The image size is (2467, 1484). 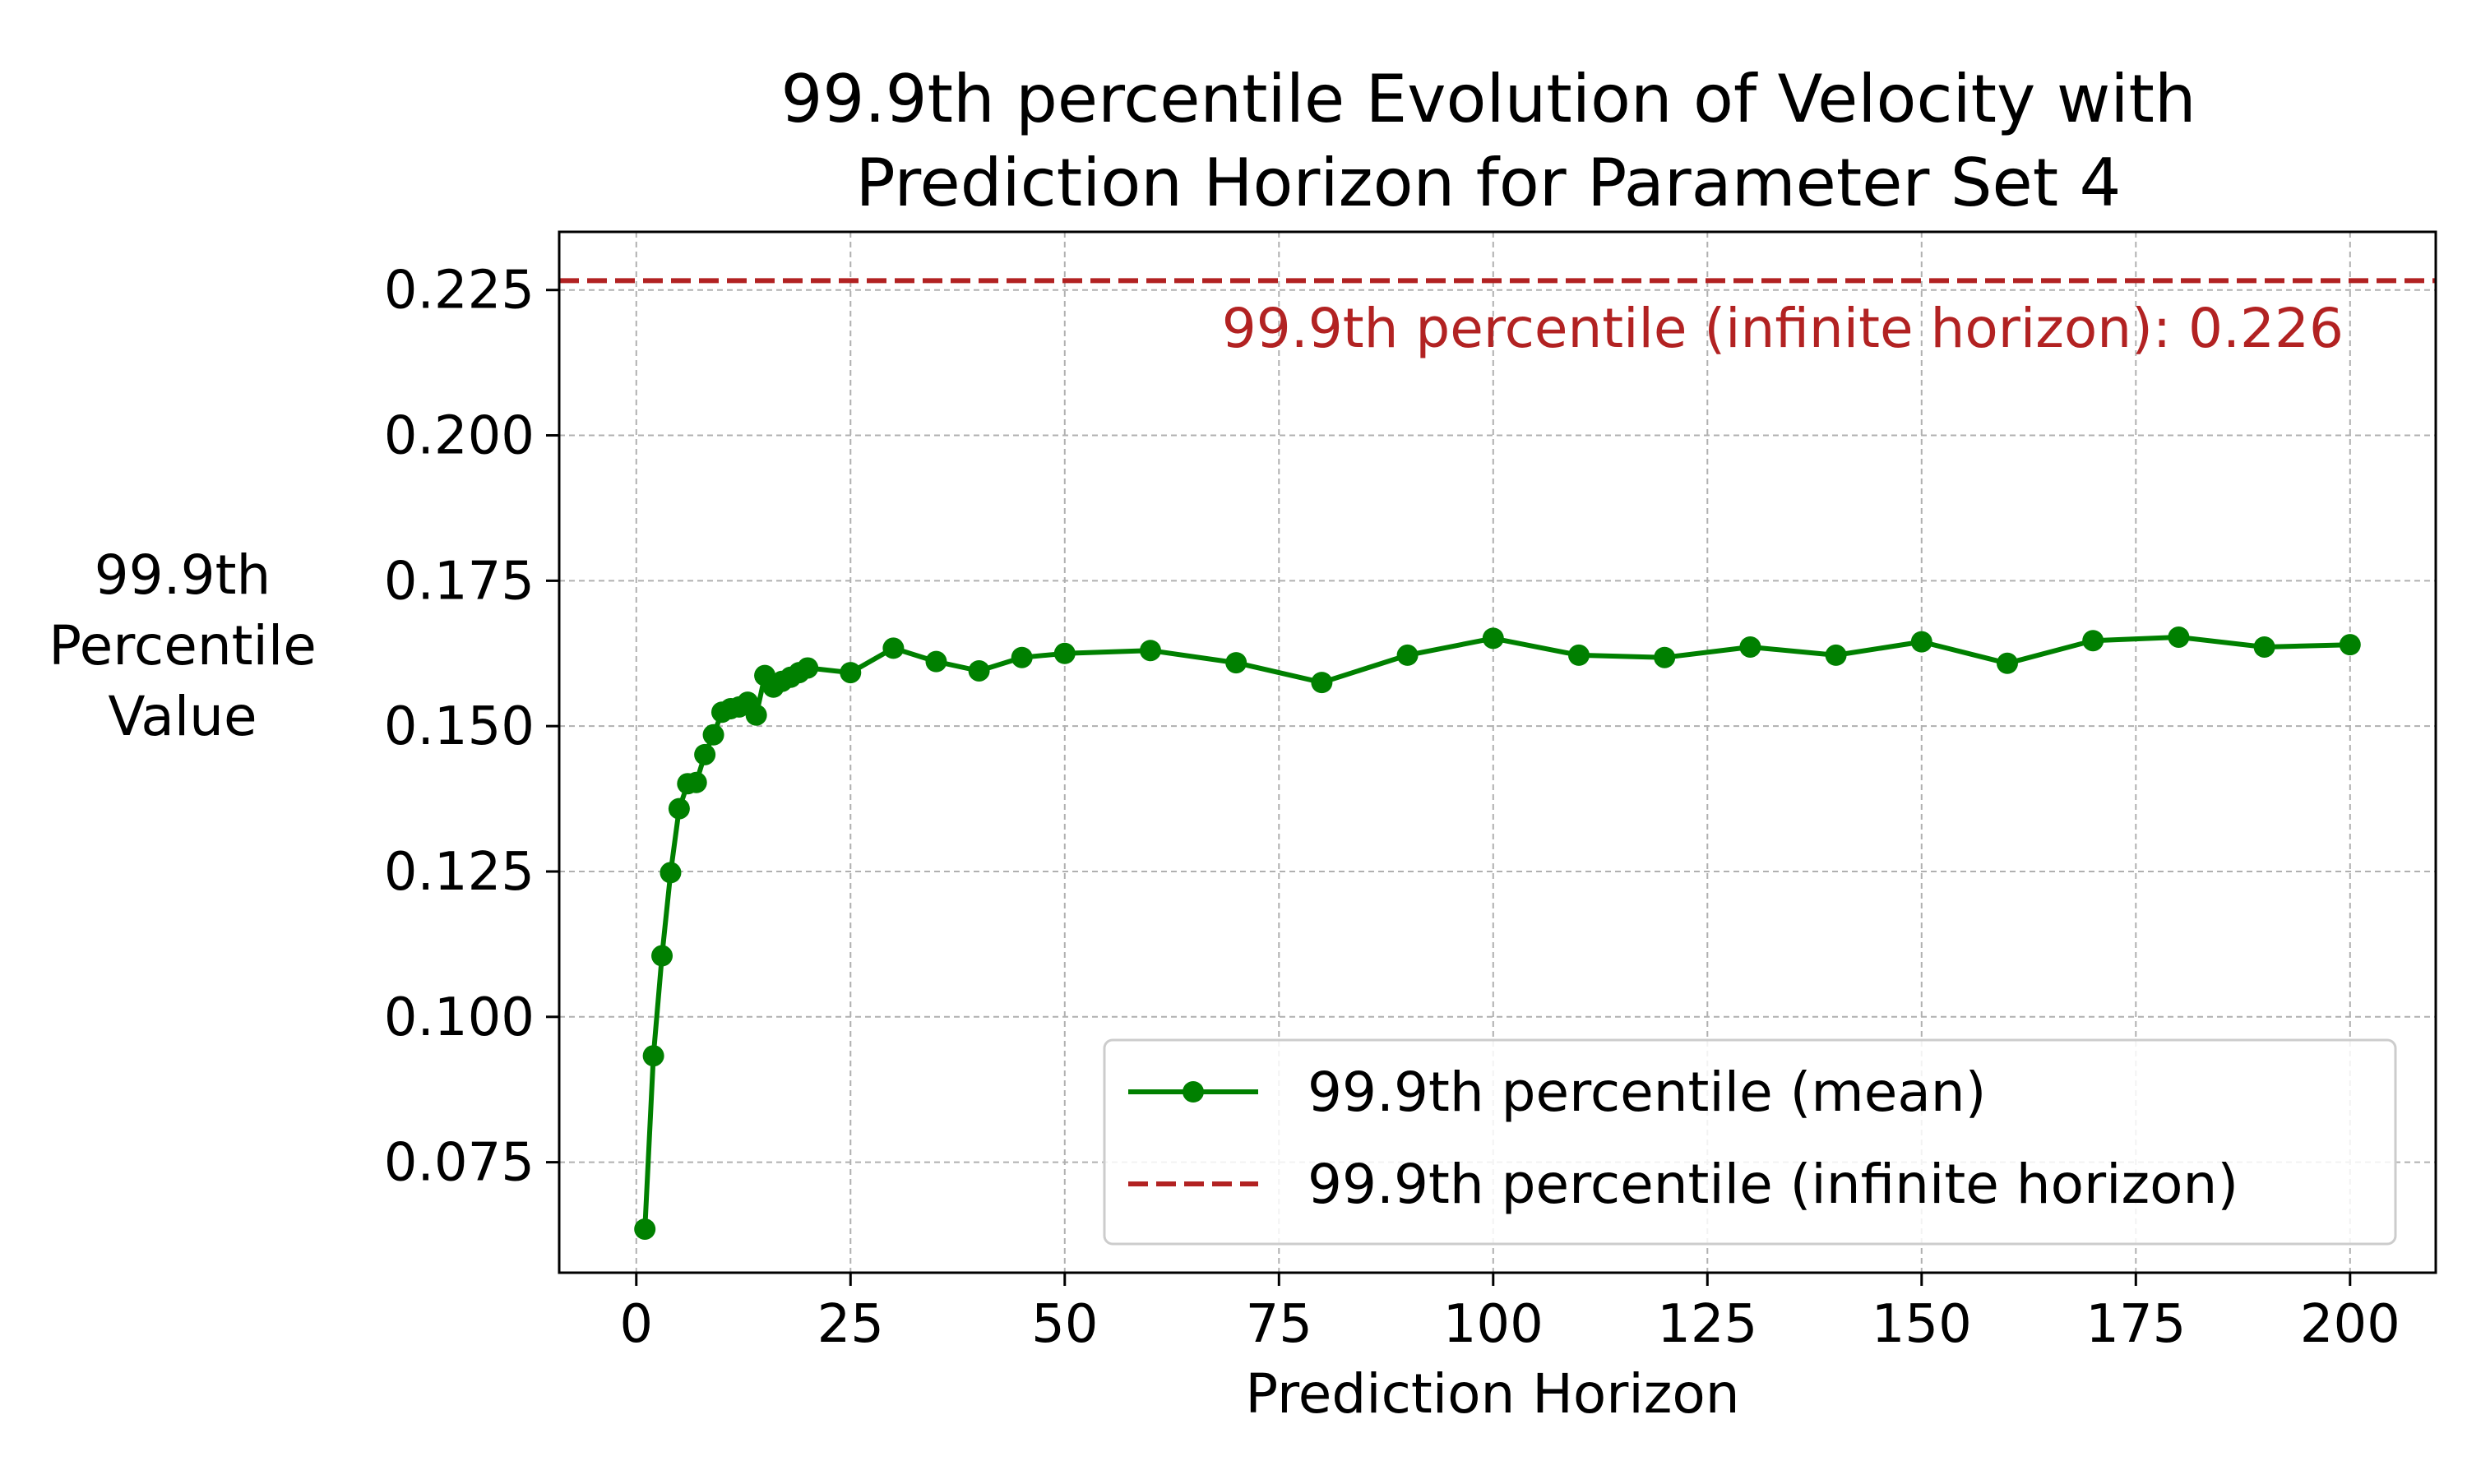 I want to click on y-axis-label-line-1: 99.9th, so click(x=183, y=575).